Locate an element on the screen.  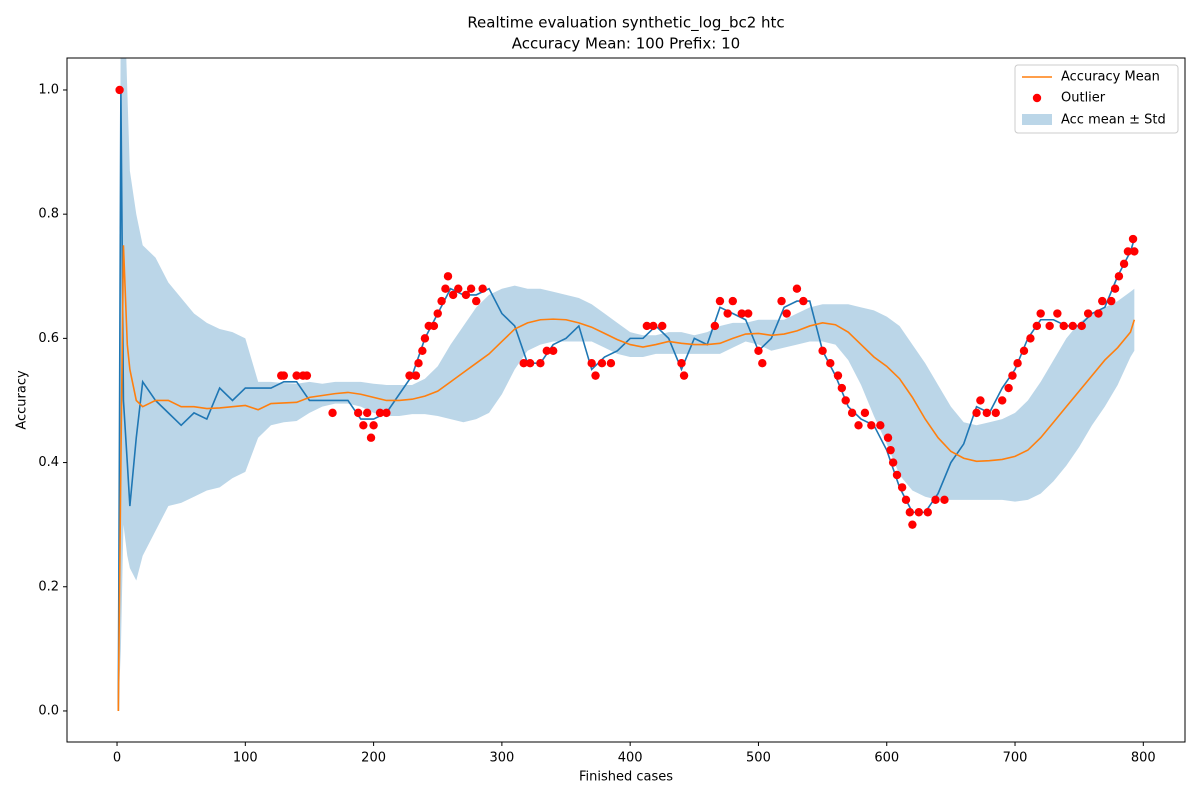
x-tick-label: 300 is located at coordinates (501, 758).